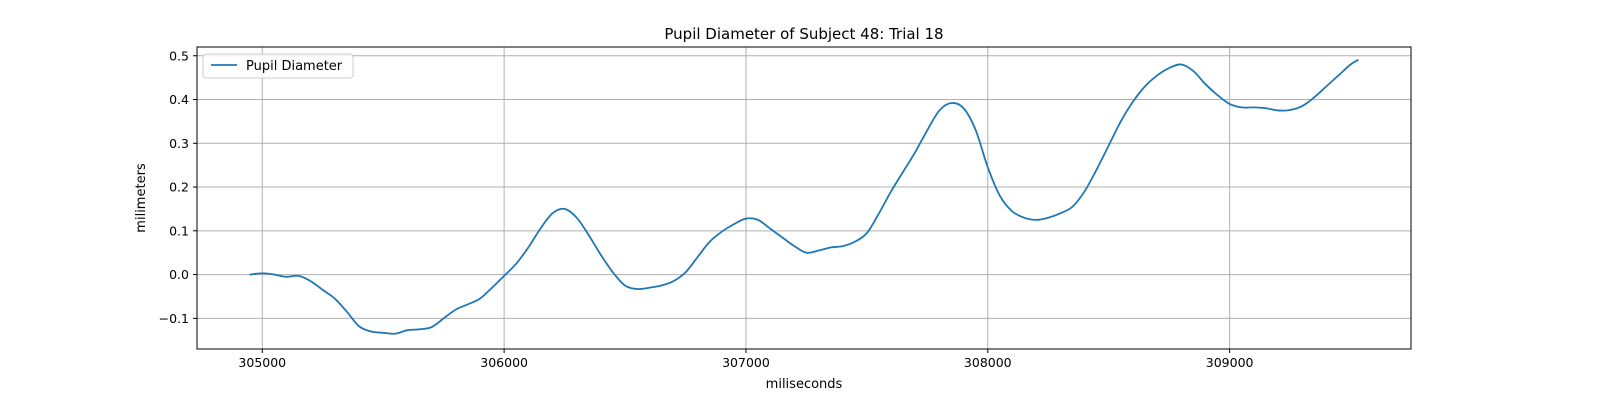 The image size is (1600, 400). Describe the element at coordinates (988, 362) in the screenshot. I see `x-tick-label: 308000` at that location.